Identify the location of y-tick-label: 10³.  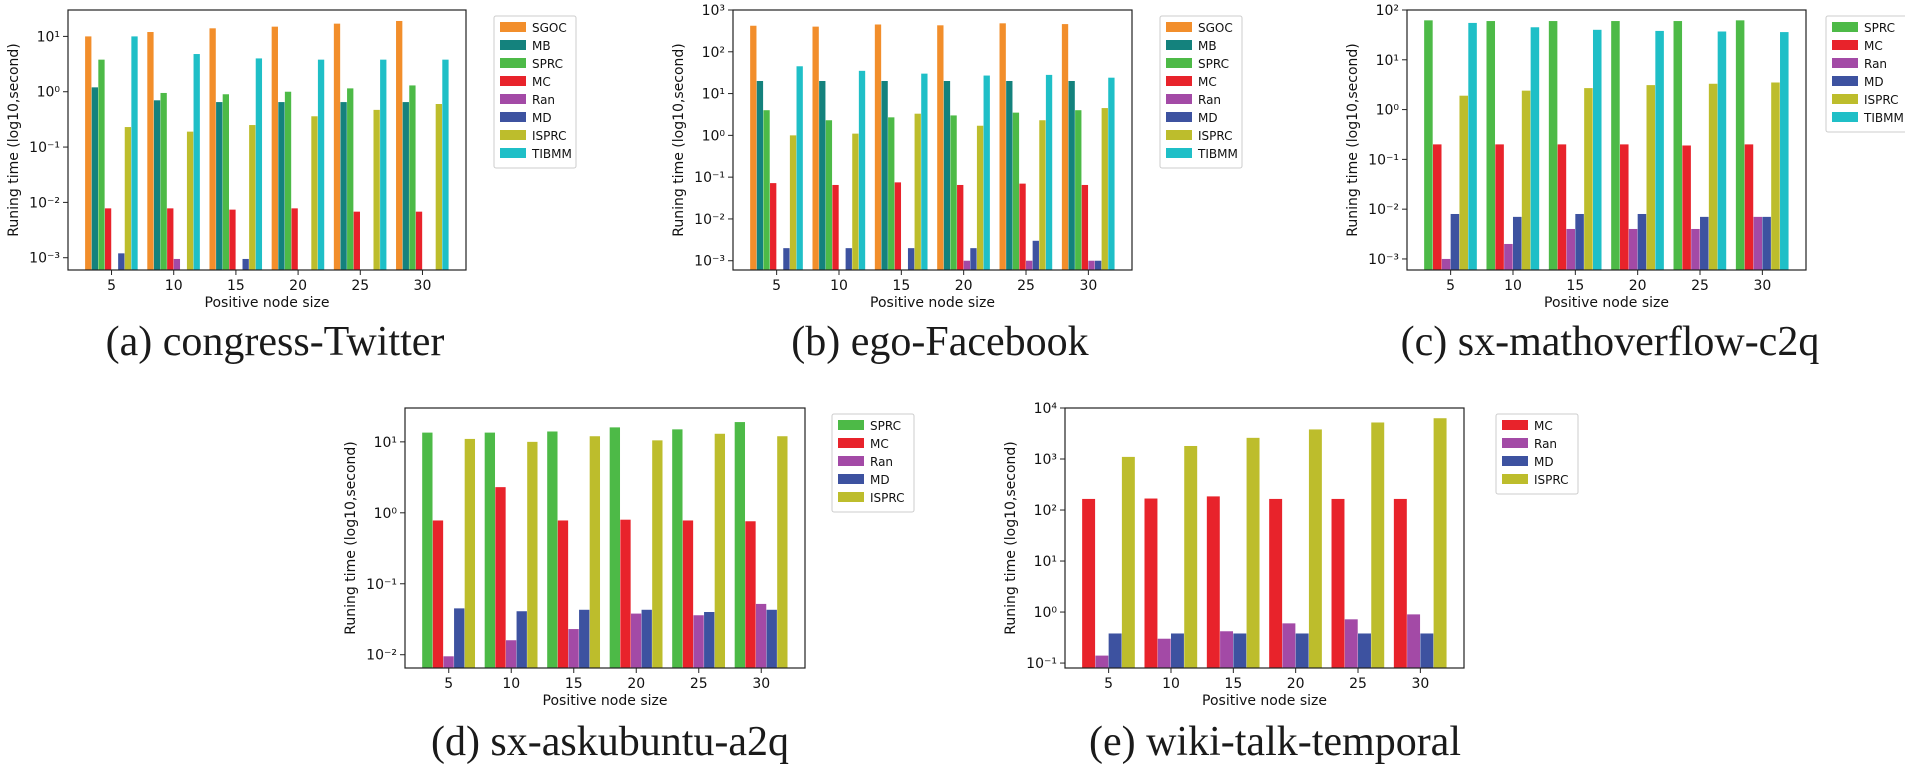
(713, 11).